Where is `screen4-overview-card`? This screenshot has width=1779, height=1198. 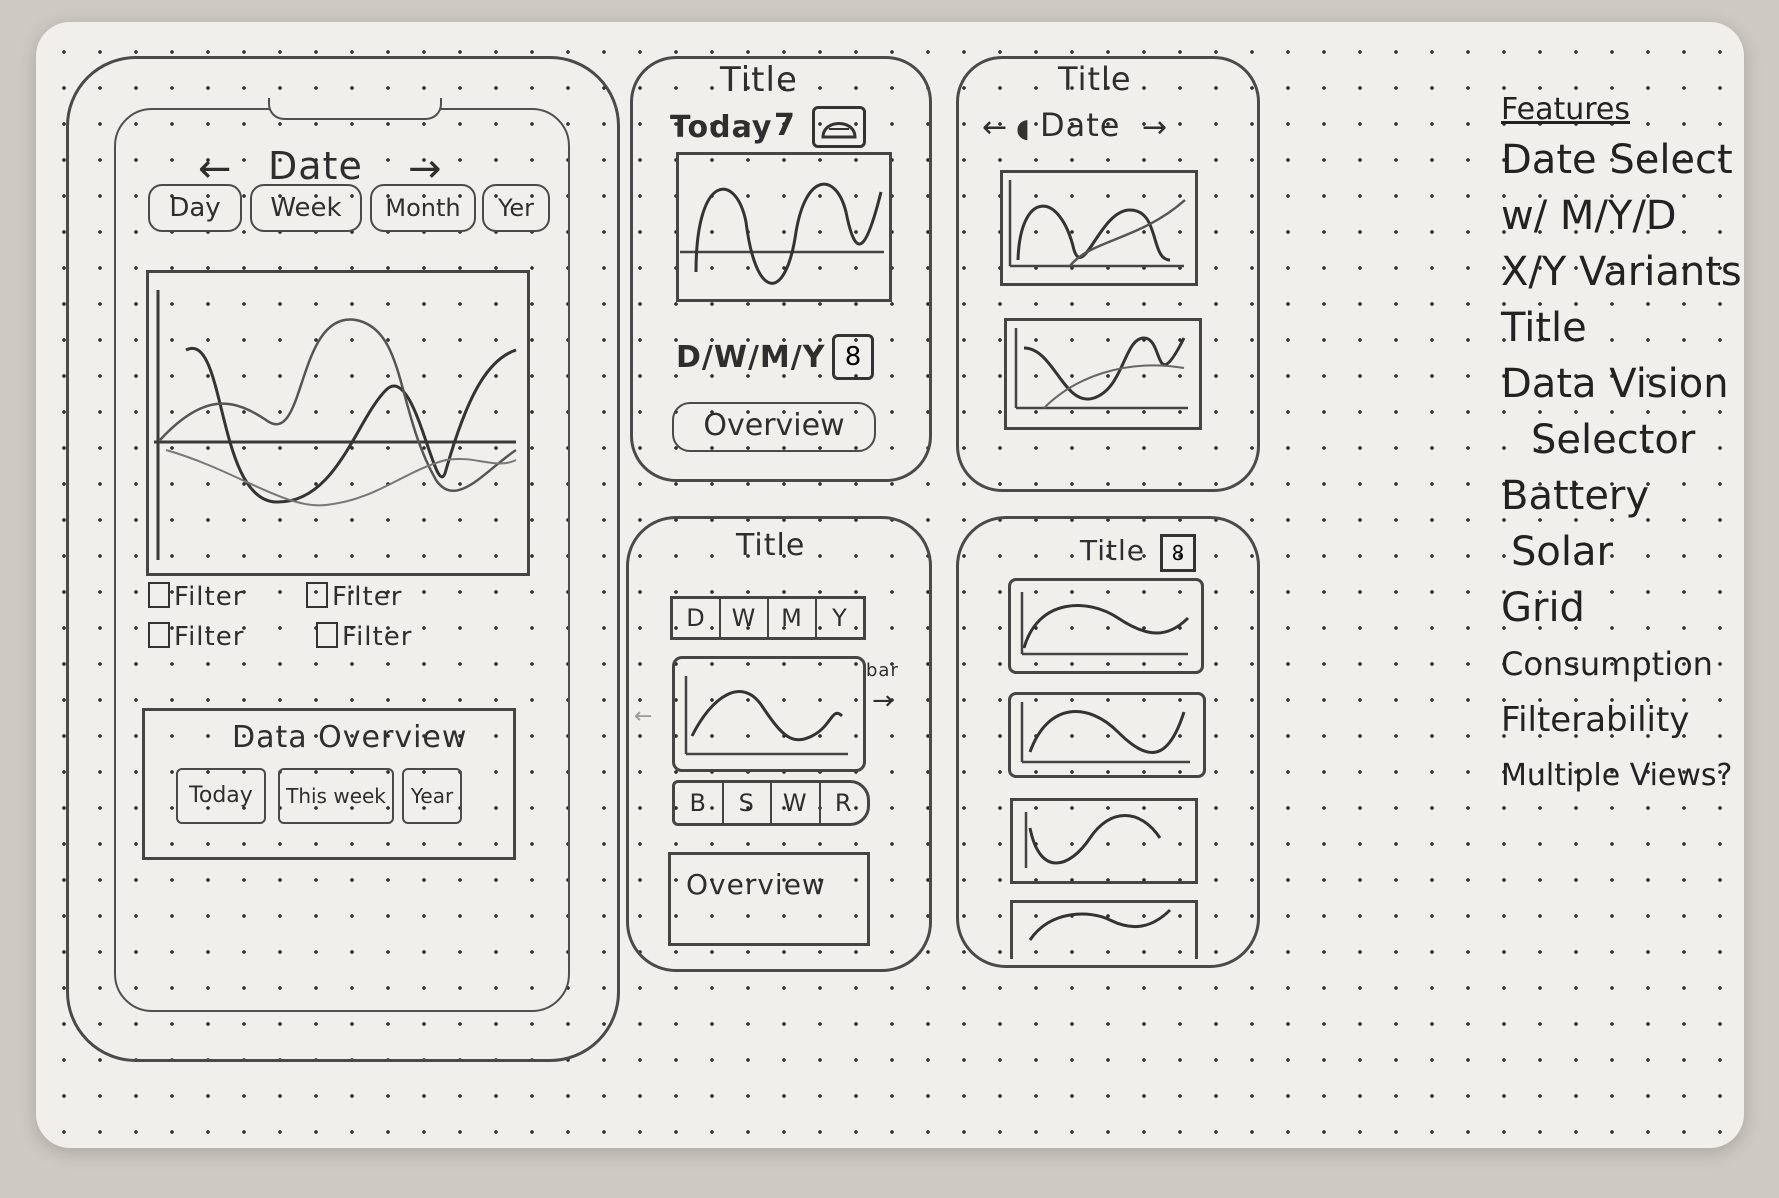 screen4-overview-card is located at coordinates (769, 899).